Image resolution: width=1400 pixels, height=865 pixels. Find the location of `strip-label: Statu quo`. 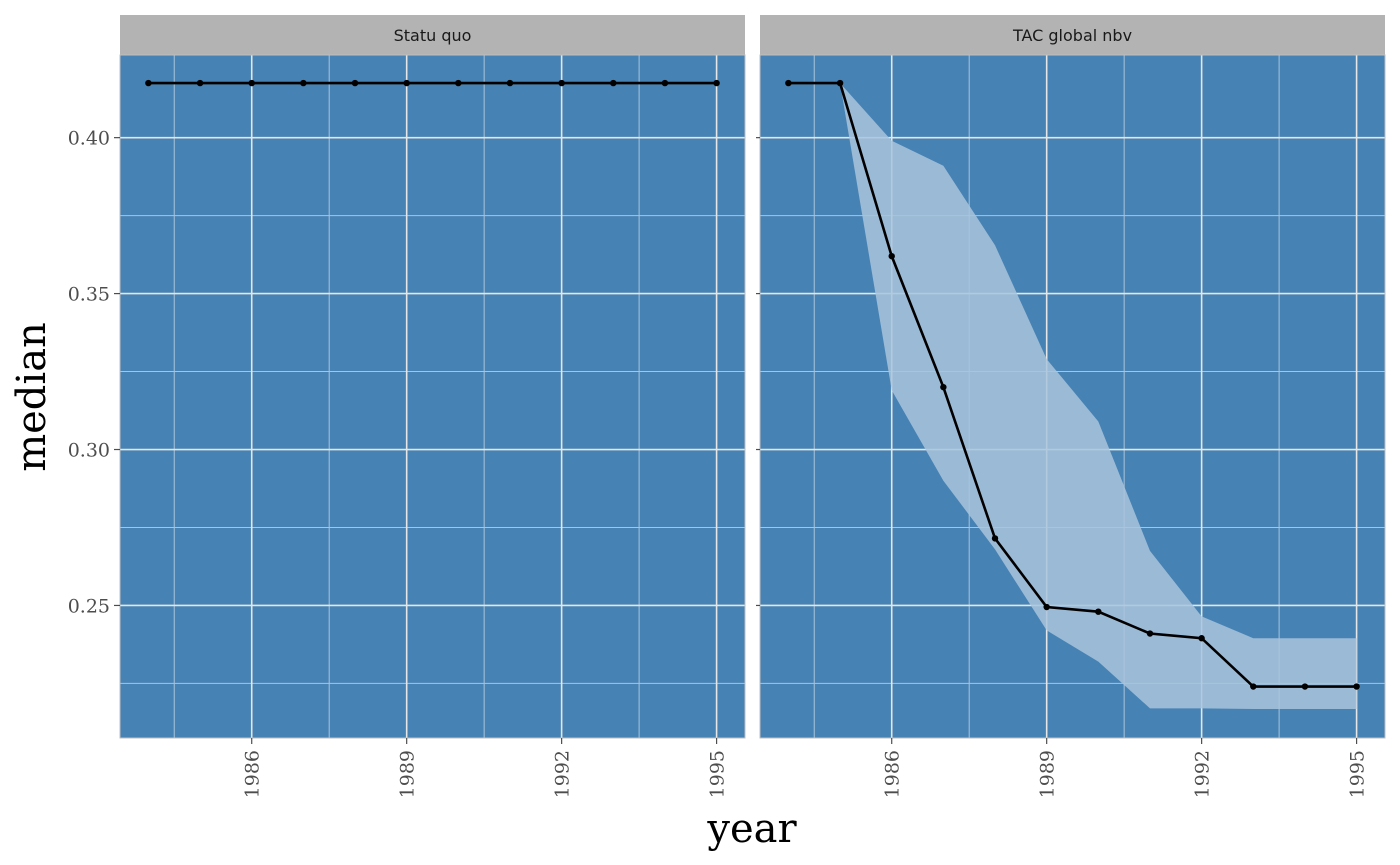

strip-label: Statu quo is located at coordinates (433, 35).